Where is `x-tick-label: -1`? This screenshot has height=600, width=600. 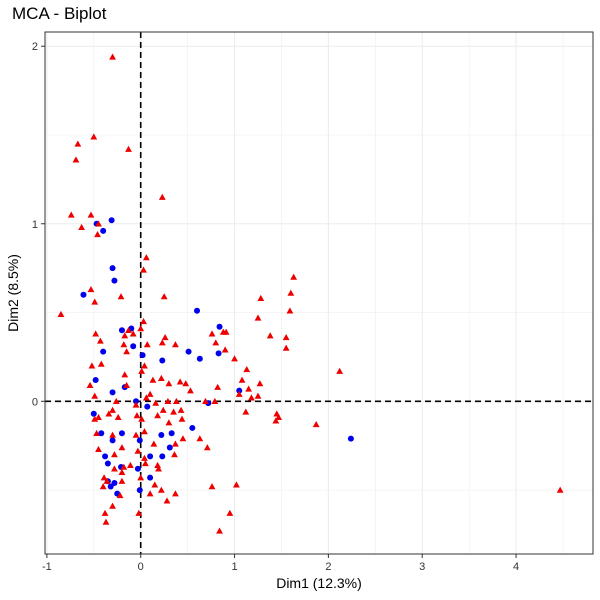
x-tick-label: -1 is located at coordinates (47, 567).